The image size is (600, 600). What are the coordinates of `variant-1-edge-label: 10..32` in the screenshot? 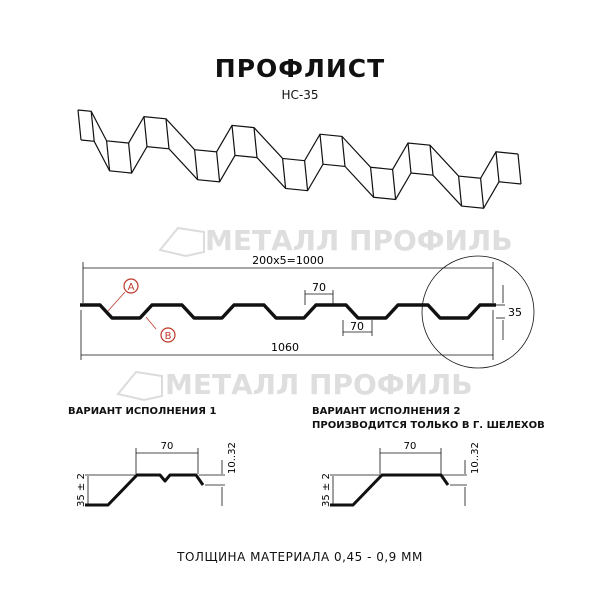 It's located at (232, 458).